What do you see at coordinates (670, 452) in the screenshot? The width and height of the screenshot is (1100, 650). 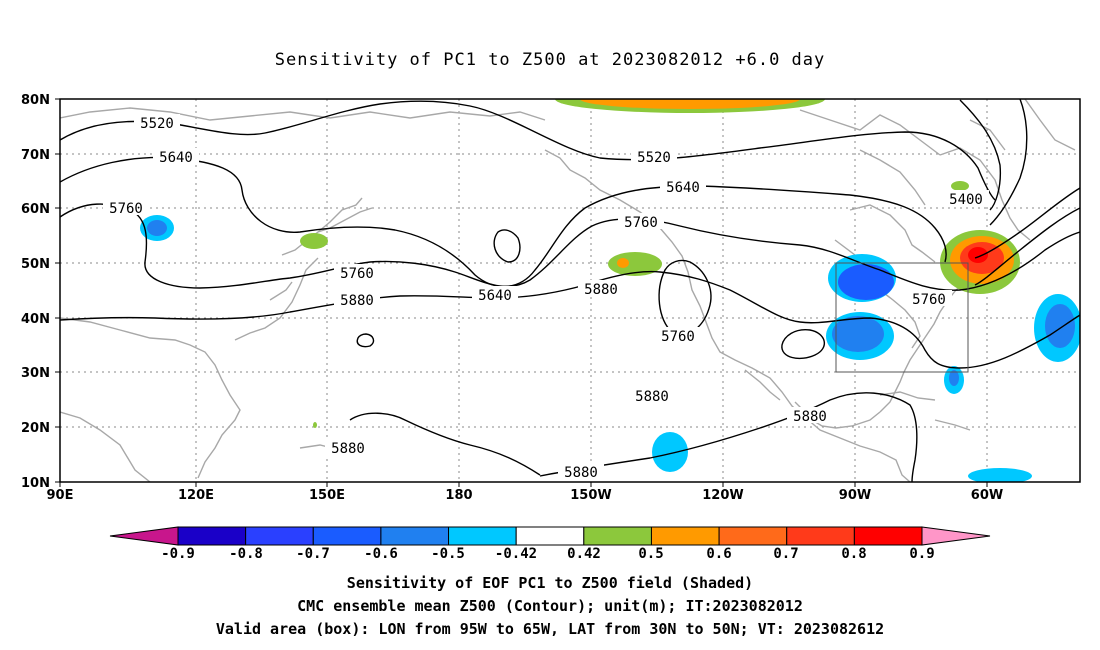 I see `blob-tropical-blue` at bounding box center [670, 452].